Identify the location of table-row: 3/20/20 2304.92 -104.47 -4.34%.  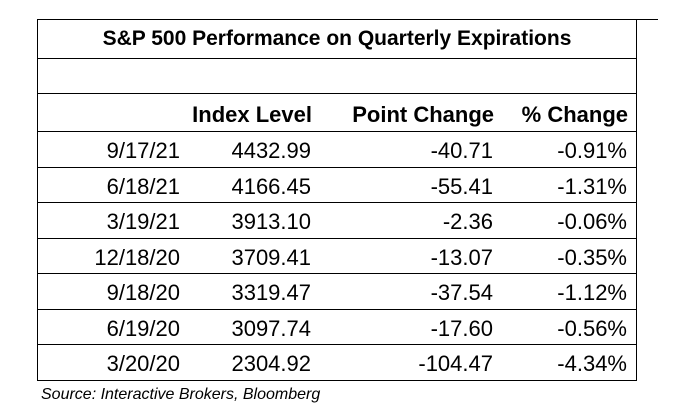
(337, 363).